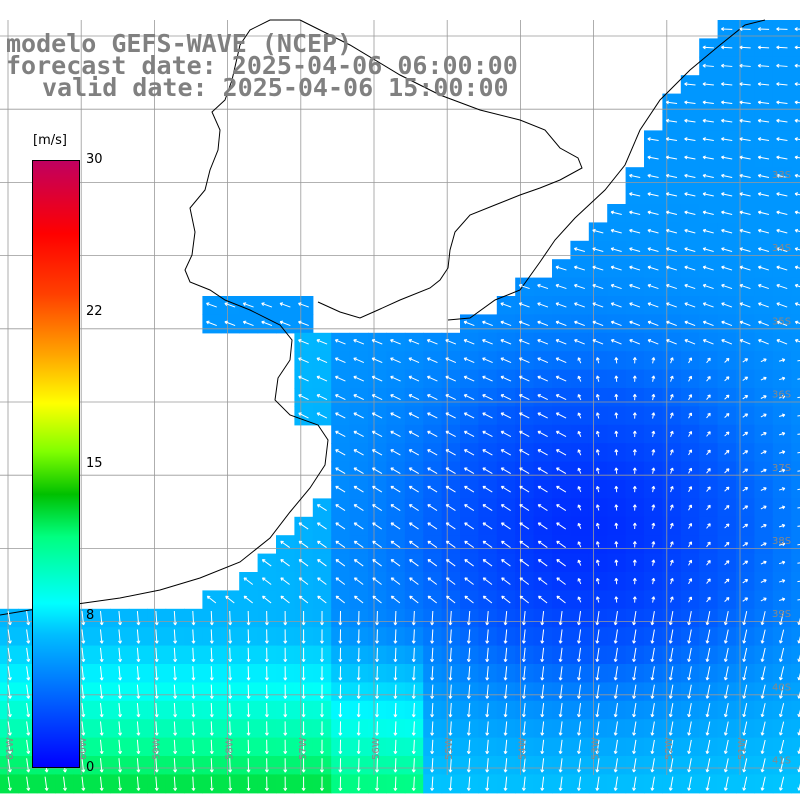 The width and height of the screenshot is (800, 800). What do you see at coordinates (10, 748) in the screenshot?
I see `lon-label: 61W` at bounding box center [10, 748].